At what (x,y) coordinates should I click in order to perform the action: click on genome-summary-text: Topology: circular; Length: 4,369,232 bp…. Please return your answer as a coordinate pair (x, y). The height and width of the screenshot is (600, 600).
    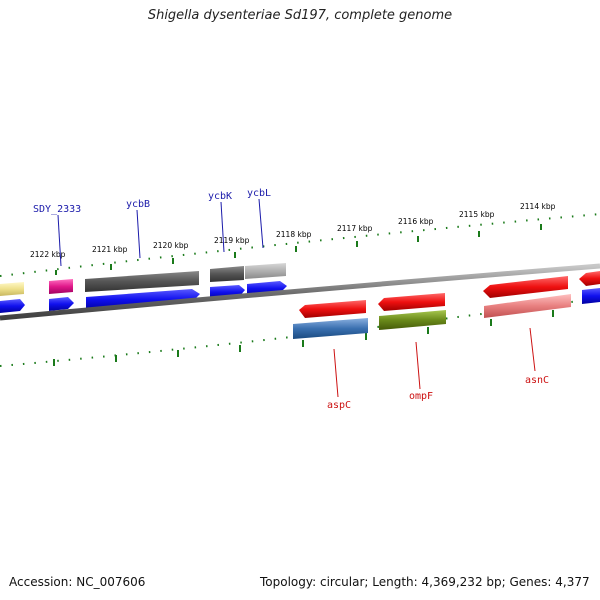
    Looking at the image, I should click on (425, 582).